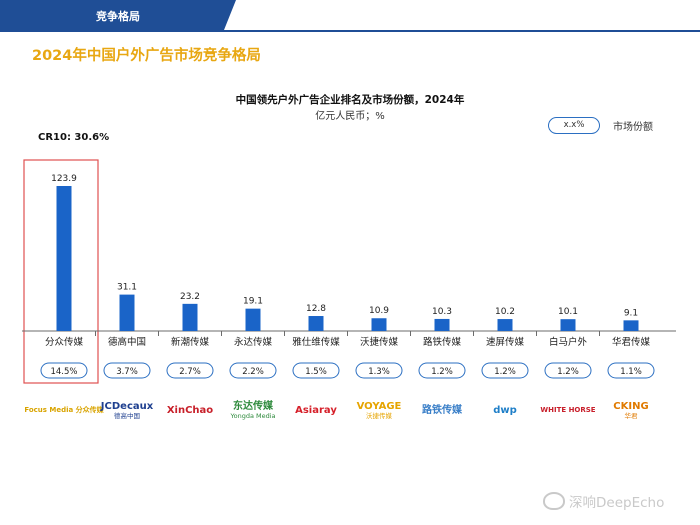 Image resolution: width=700 pixels, height=525 pixels. Describe the element at coordinates (442, 312) in the screenshot. I see `value-label: 10.3` at that location.